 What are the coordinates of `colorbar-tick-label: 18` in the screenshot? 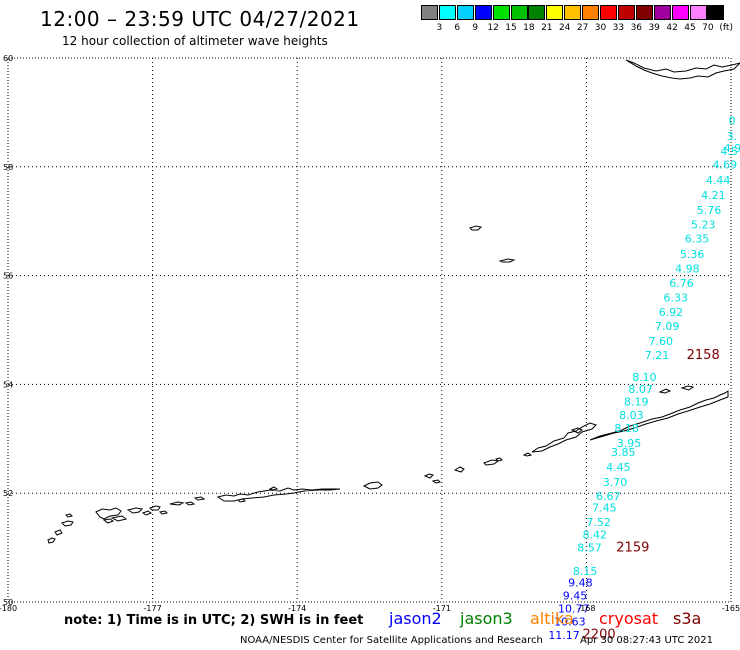 It's located at (529, 28).